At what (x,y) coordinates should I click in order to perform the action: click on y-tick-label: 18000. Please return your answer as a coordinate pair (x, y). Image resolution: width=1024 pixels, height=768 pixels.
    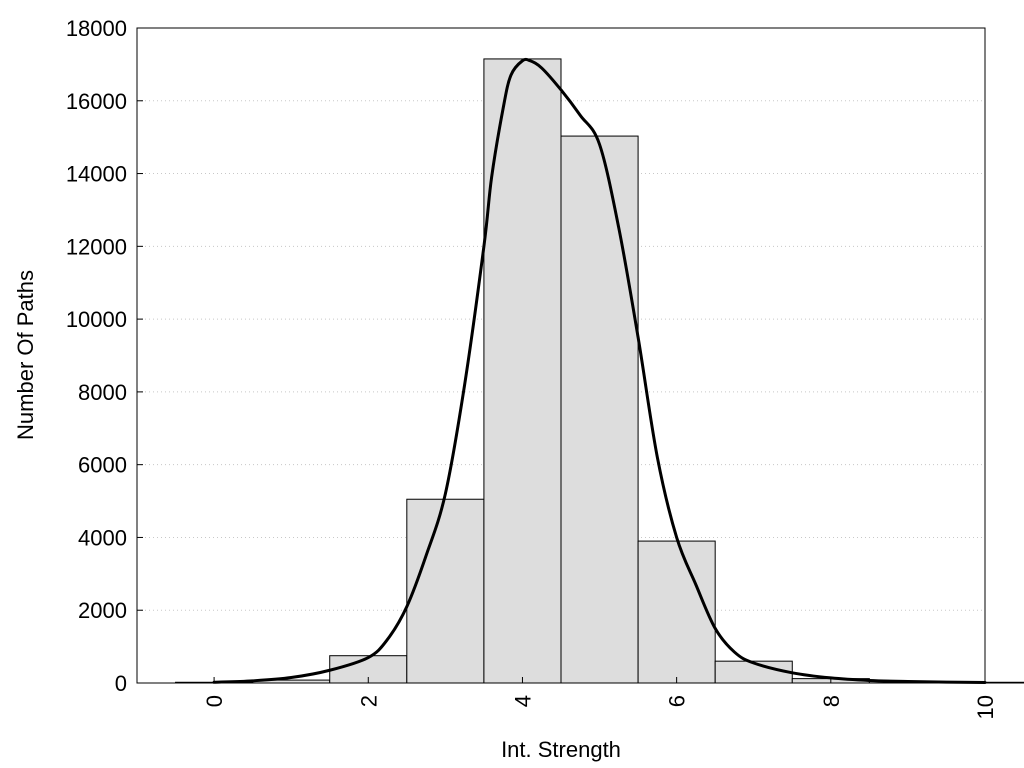
    Looking at the image, I should click on (96, 28).